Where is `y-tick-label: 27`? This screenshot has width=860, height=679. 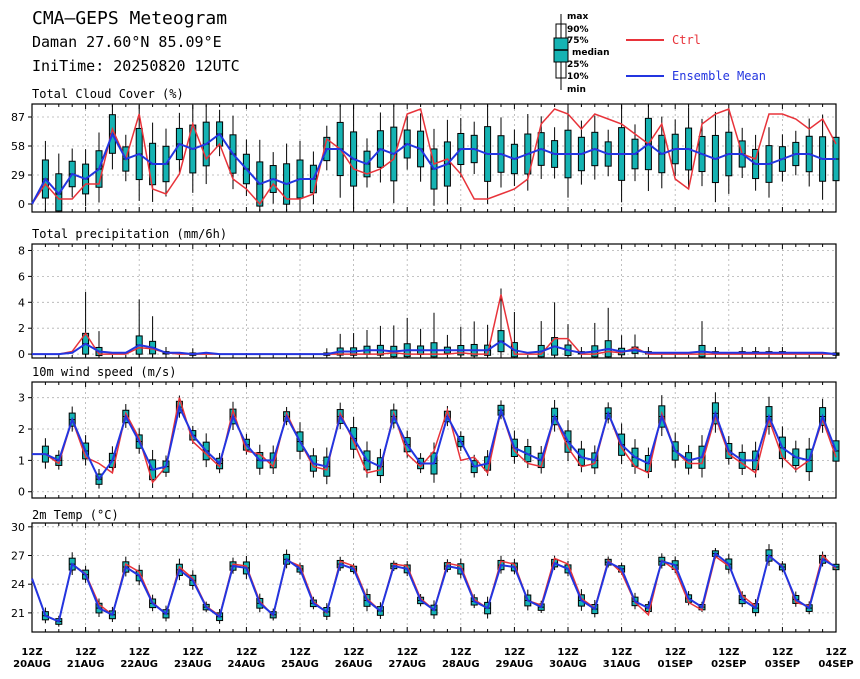
y-tick-label: 27 is located at coordinates (18, 556).